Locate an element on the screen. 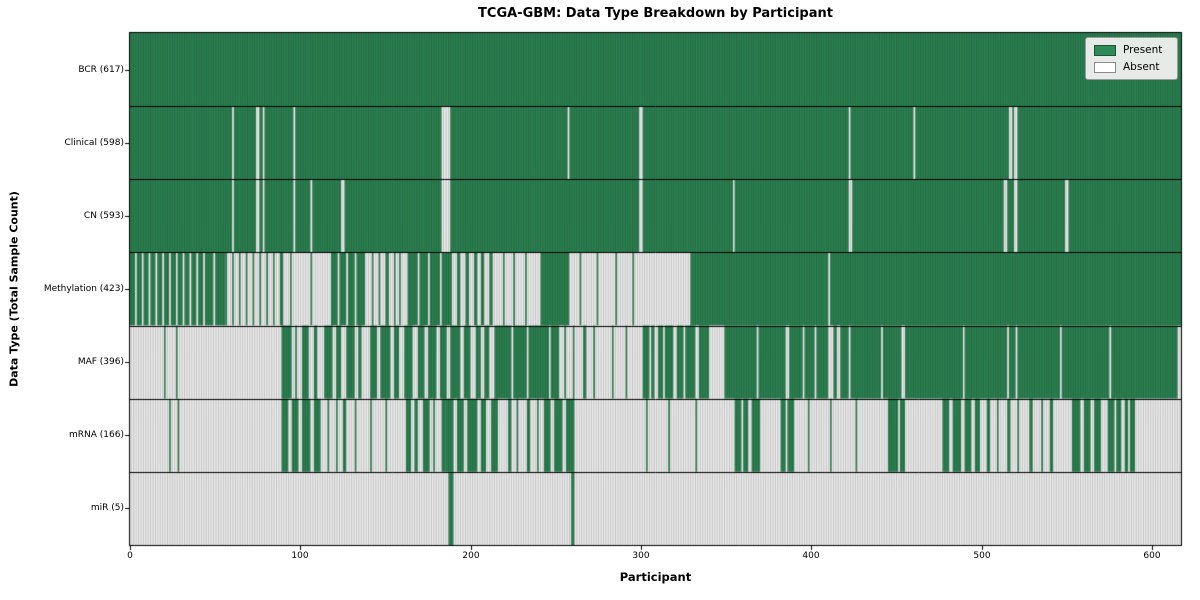 The height and width of the screenshot is (600, 1200). legend-label-absent: Absent is located at coordinates (1141, 67).